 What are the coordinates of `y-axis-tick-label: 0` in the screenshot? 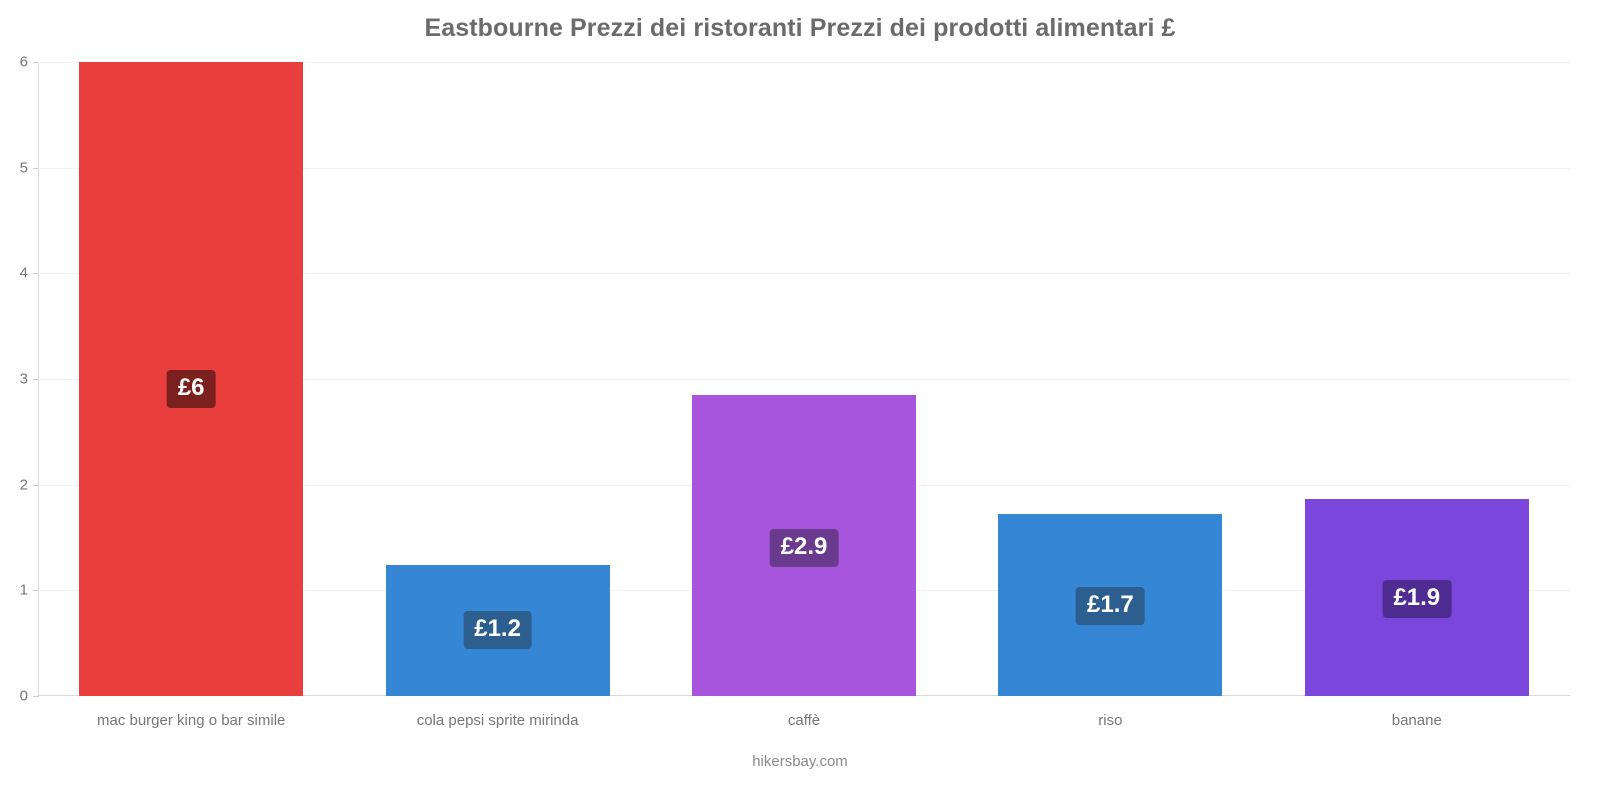 It's located at (23, 696).